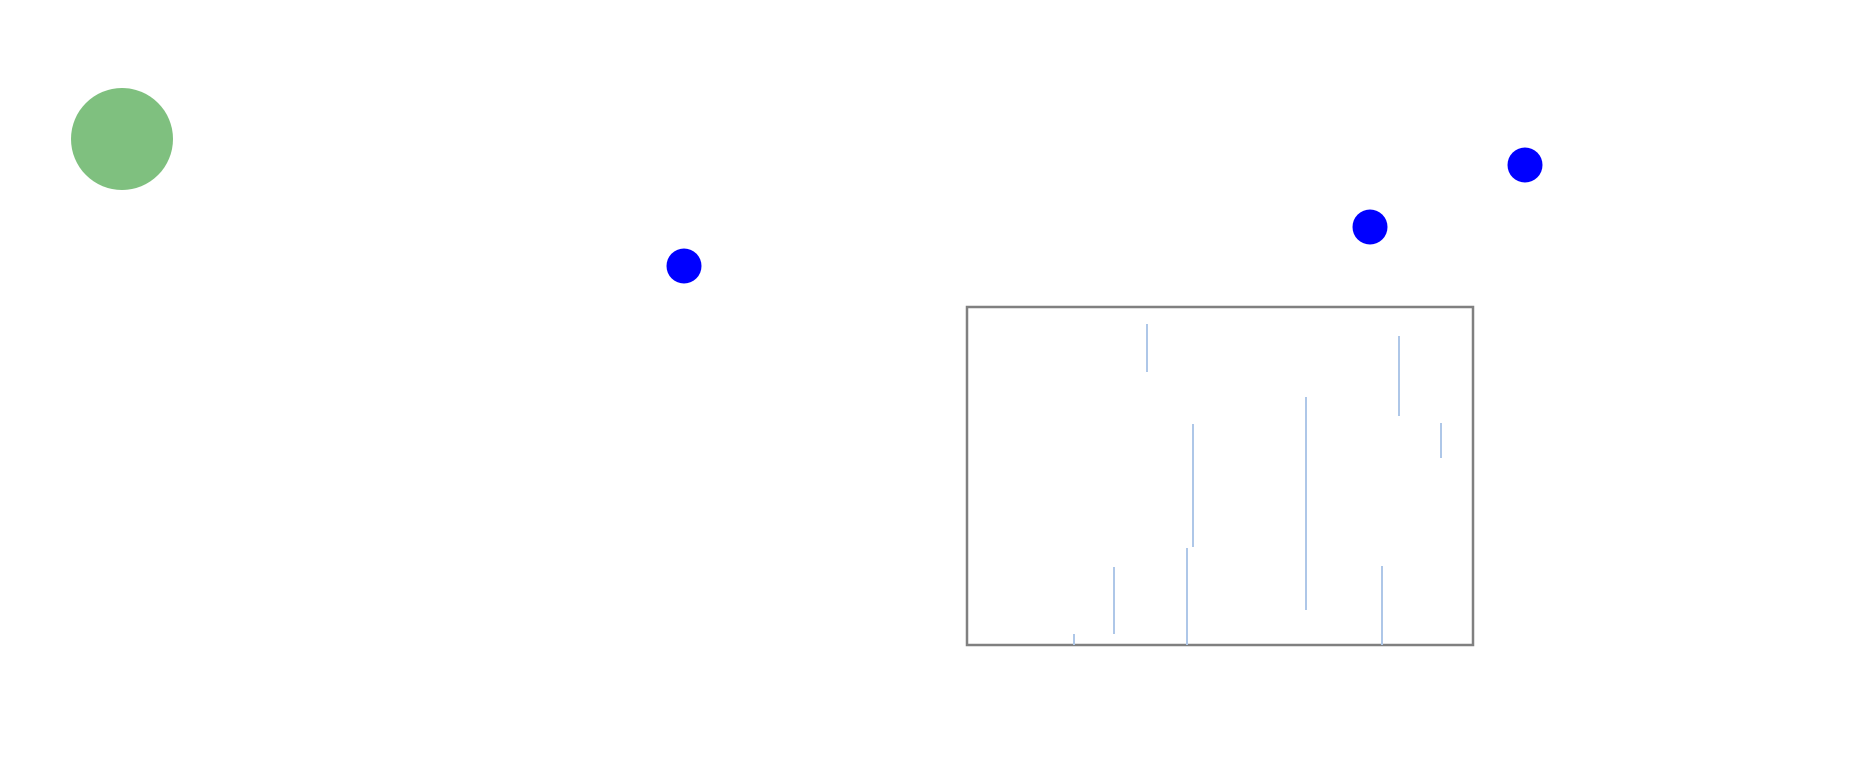 This screenshot has width=1860, height=766. Describe the element at coordinates (1104, 215) in the screenshot. I see `pellet-group` at that location.